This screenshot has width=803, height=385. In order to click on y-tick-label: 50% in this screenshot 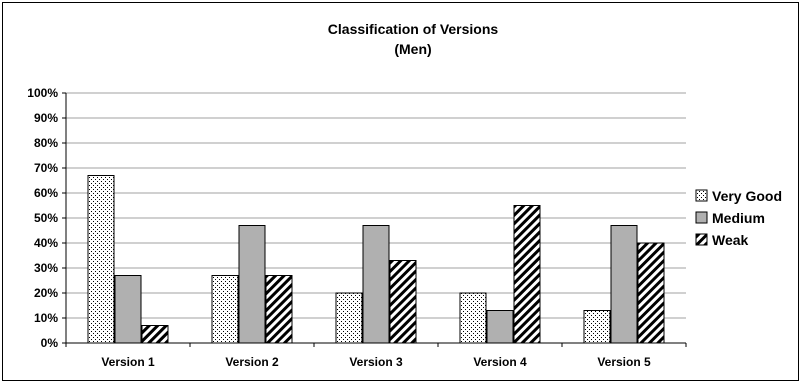, I will do `click(46, 218)`.